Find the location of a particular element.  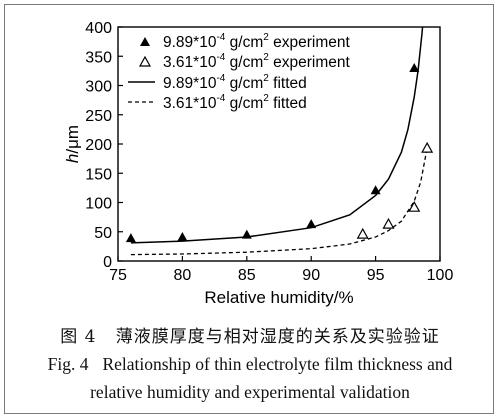

legend-marker-open-triangle is located at coordinates (145, 61).